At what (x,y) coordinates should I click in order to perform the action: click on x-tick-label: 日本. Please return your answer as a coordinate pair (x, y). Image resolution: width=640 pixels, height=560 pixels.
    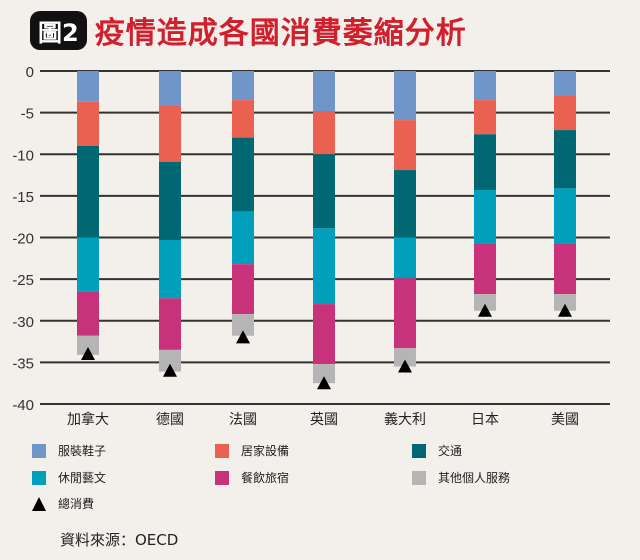
    Looking at the image, I should click on (485, 420).